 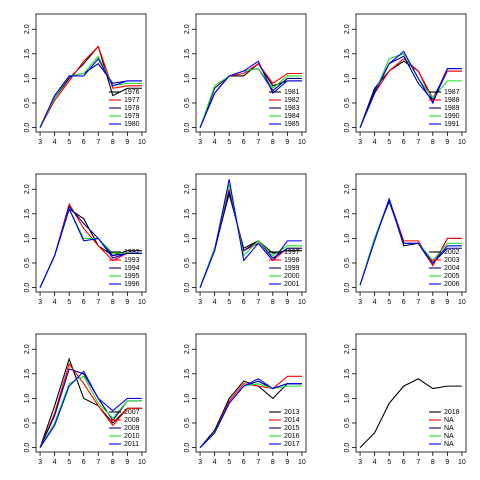 What do you see at coordinates (292, 436) in the screenshot?
I see `legend-label: 2016` at bounding box center [292, 436].